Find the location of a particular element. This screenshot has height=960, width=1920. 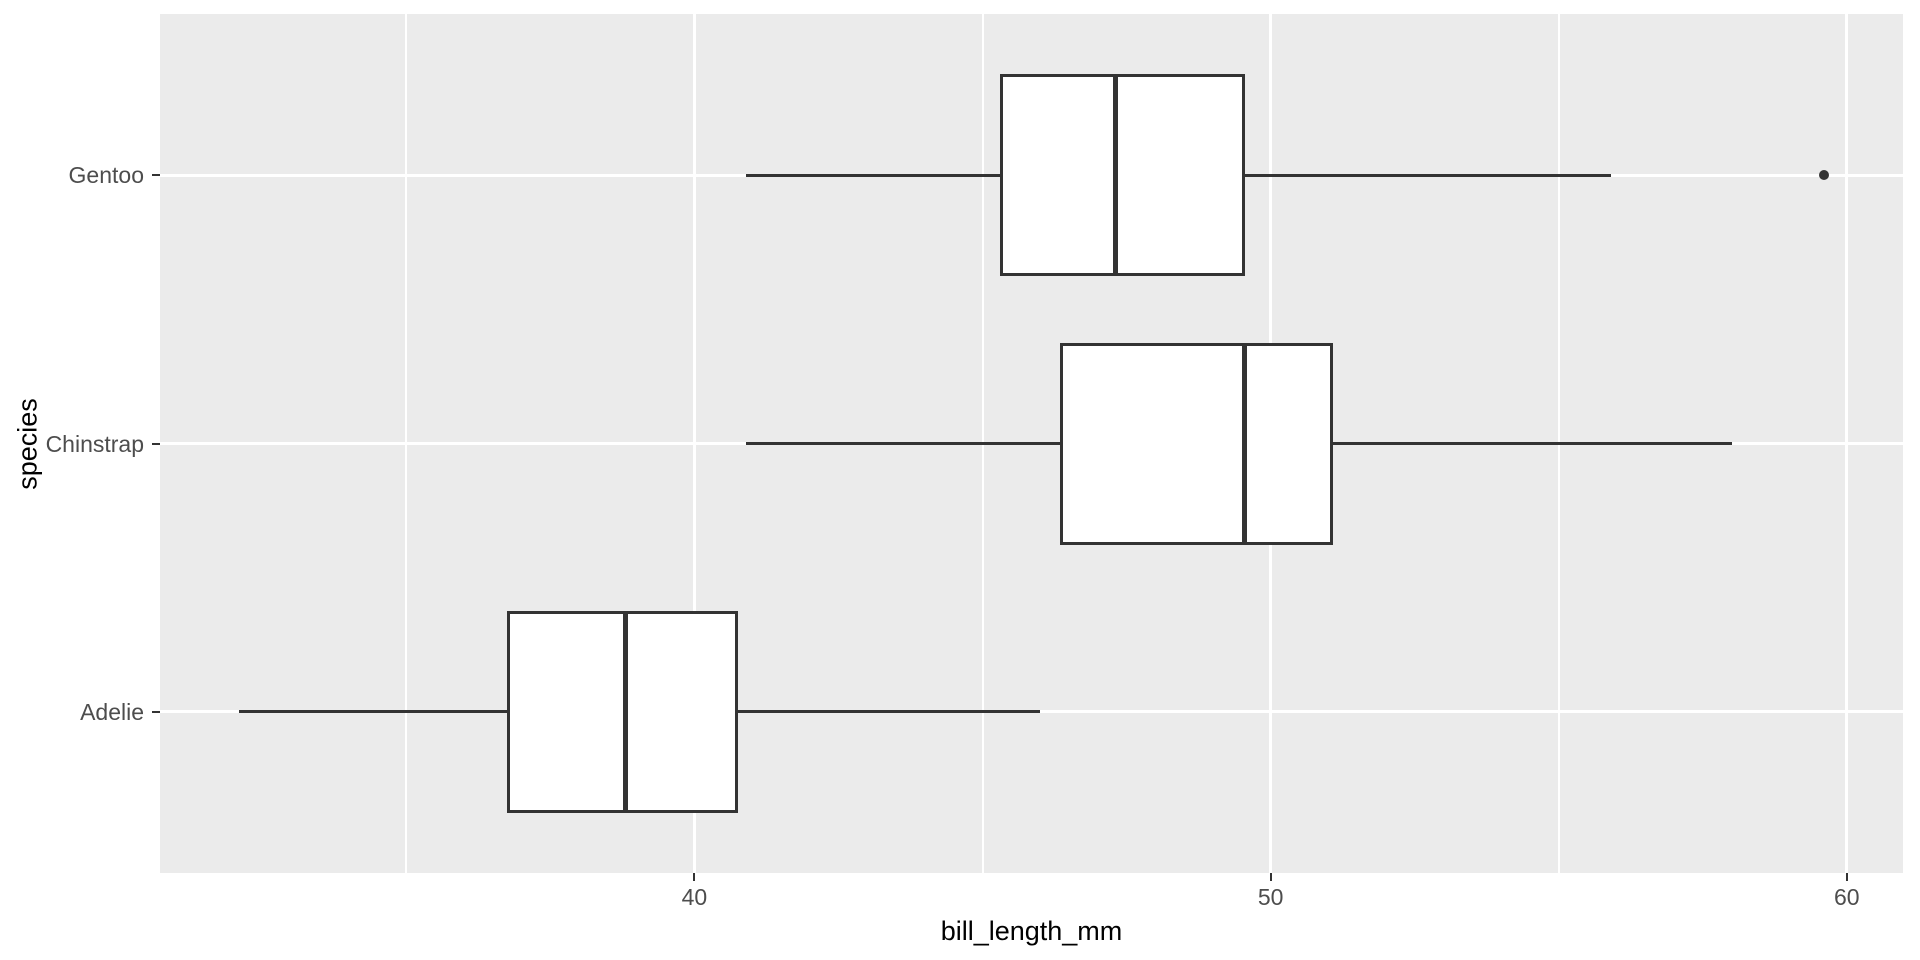

outlier-point-gentoo is located at coordinates (1823, 175).